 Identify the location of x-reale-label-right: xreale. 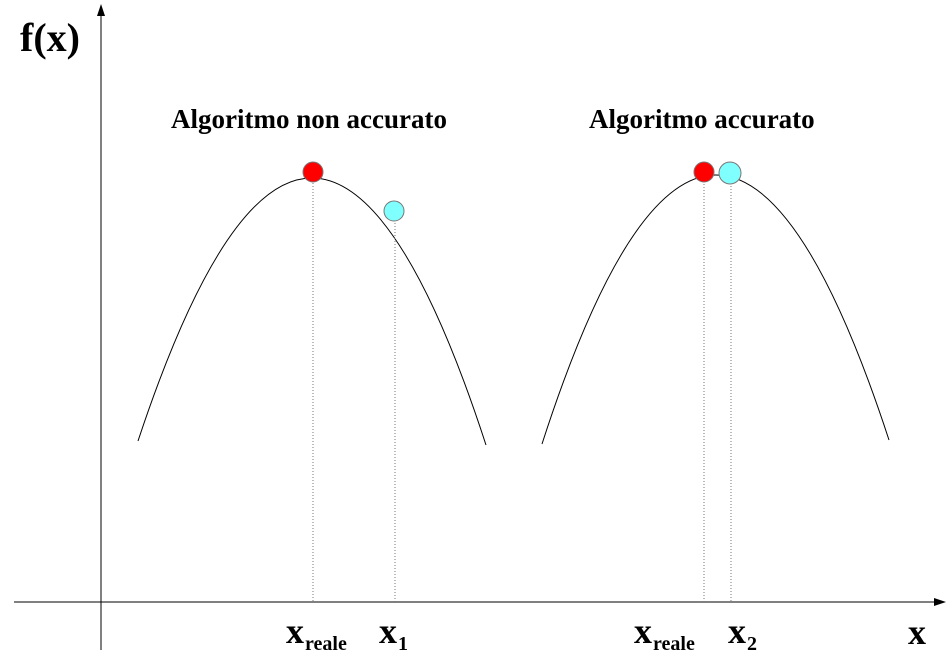
(664, 633).